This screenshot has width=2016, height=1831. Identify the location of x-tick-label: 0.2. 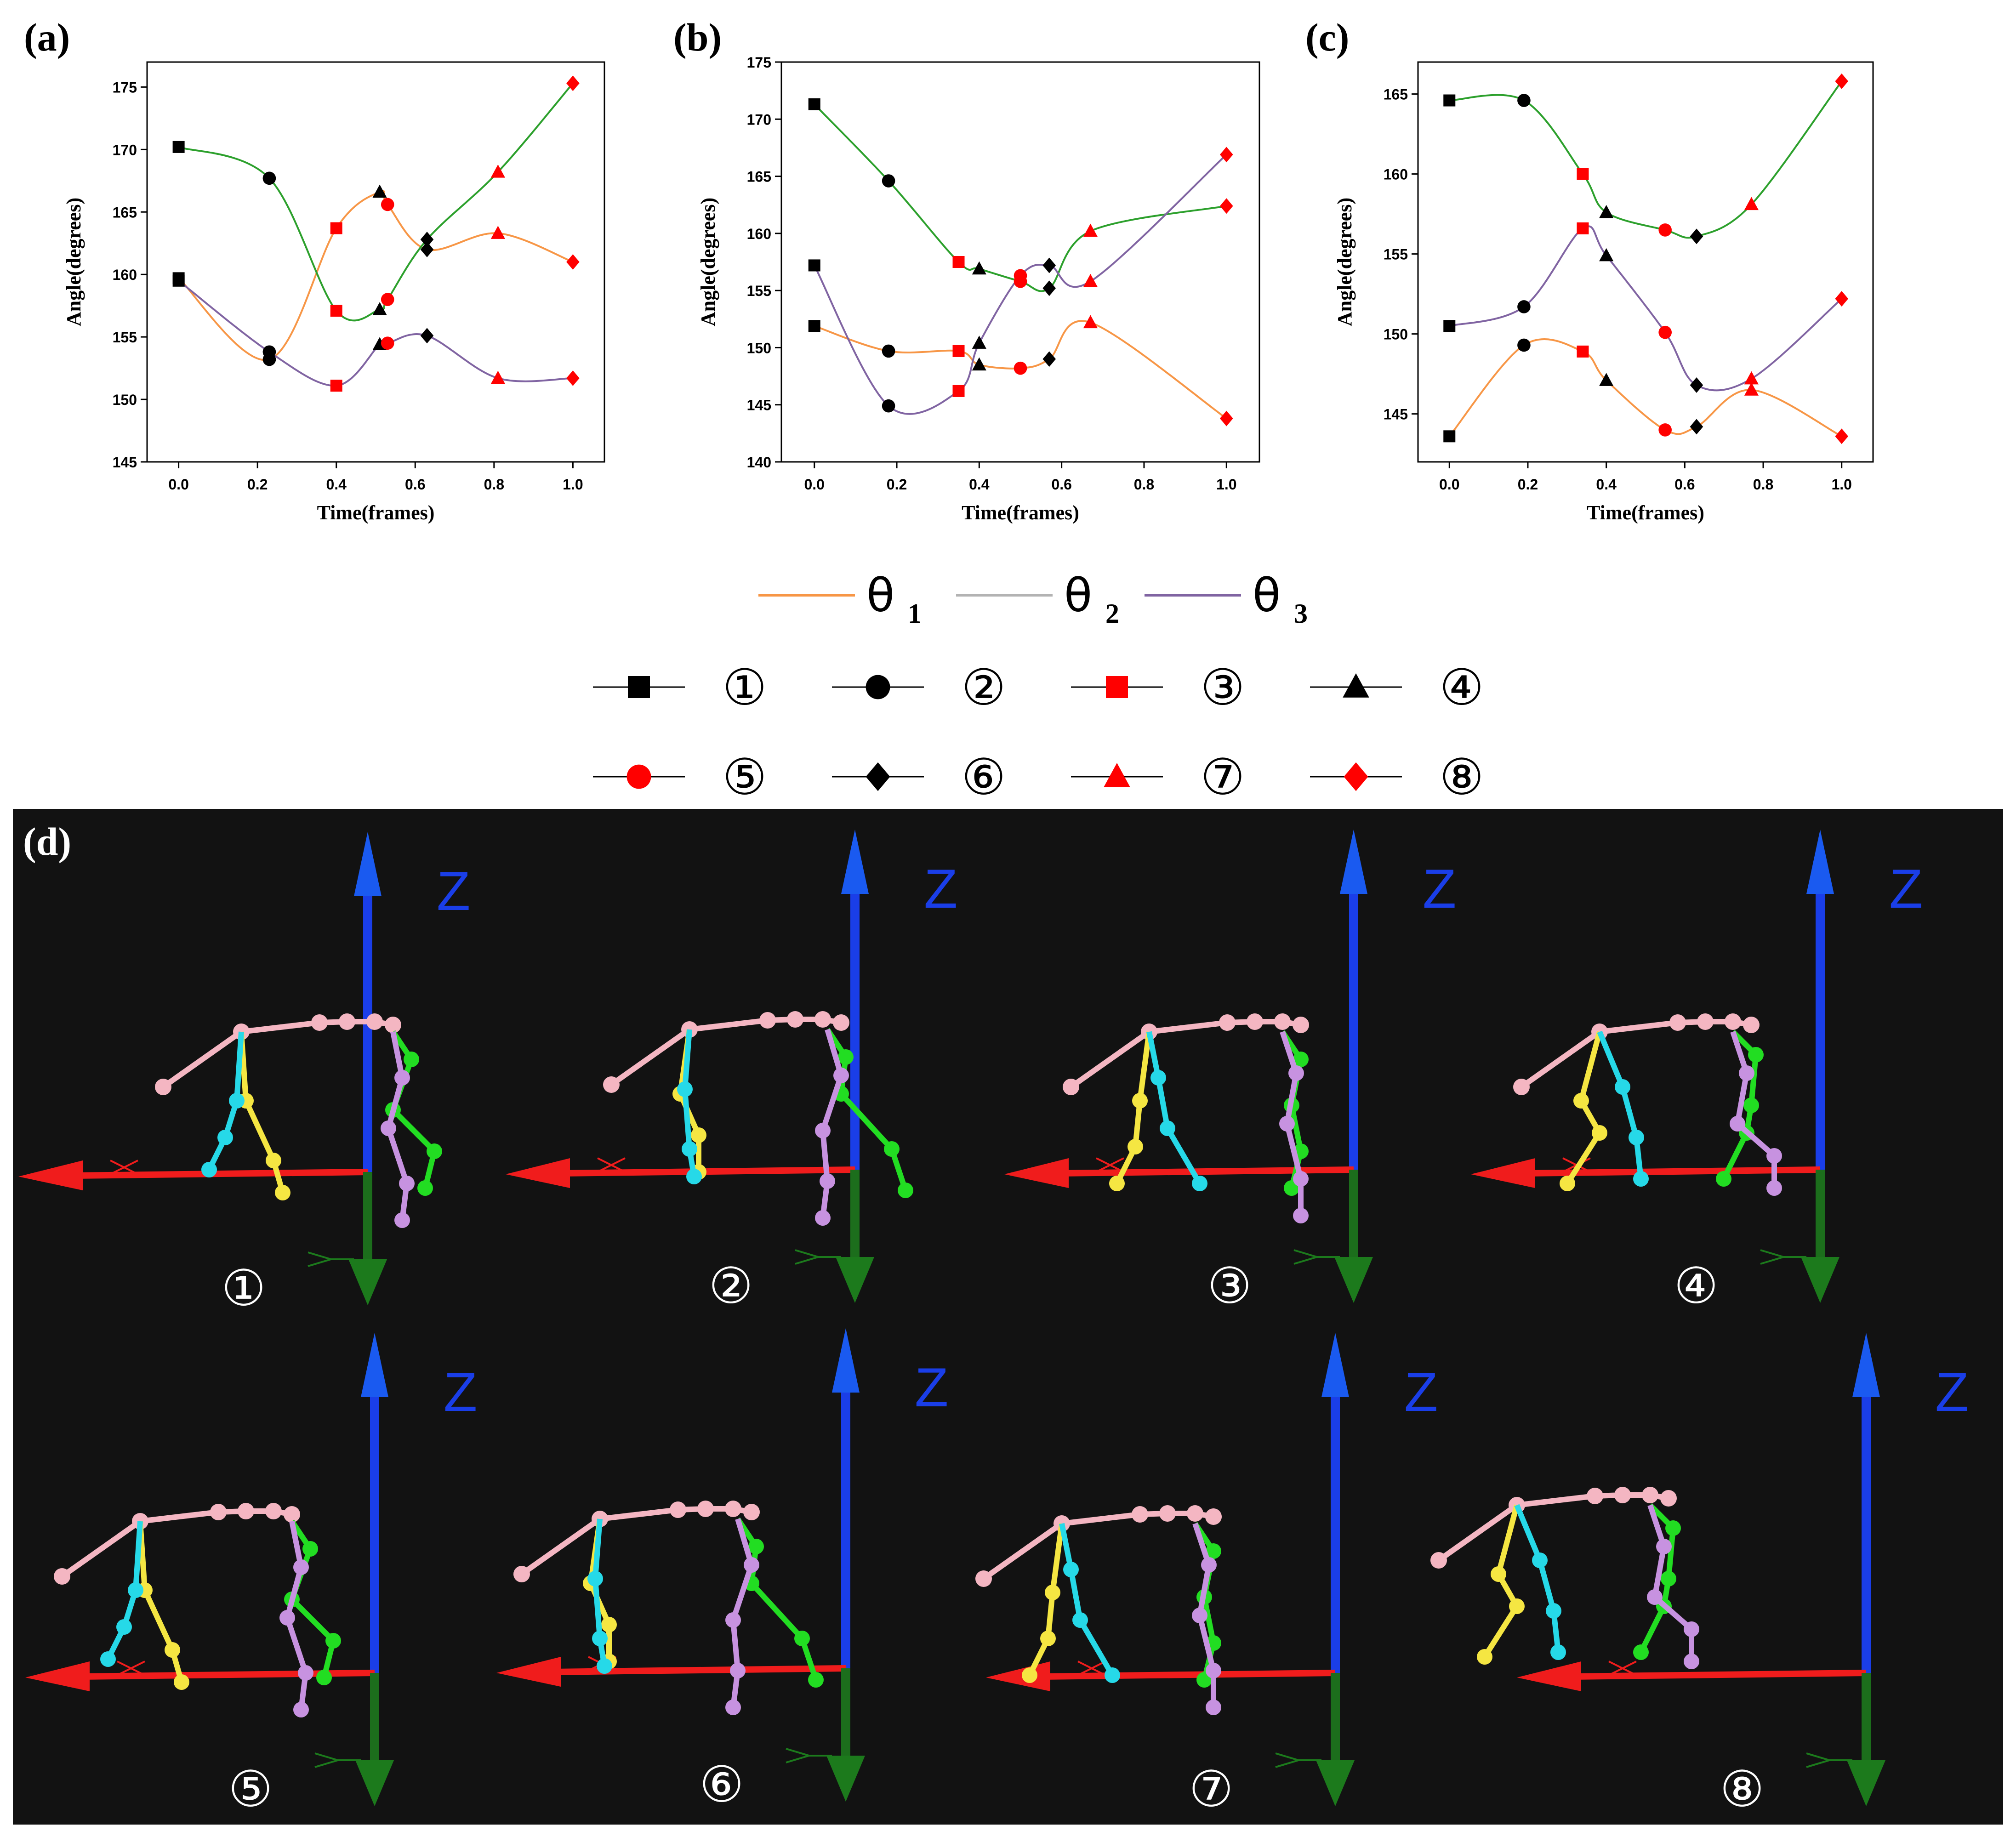
(897, 484).